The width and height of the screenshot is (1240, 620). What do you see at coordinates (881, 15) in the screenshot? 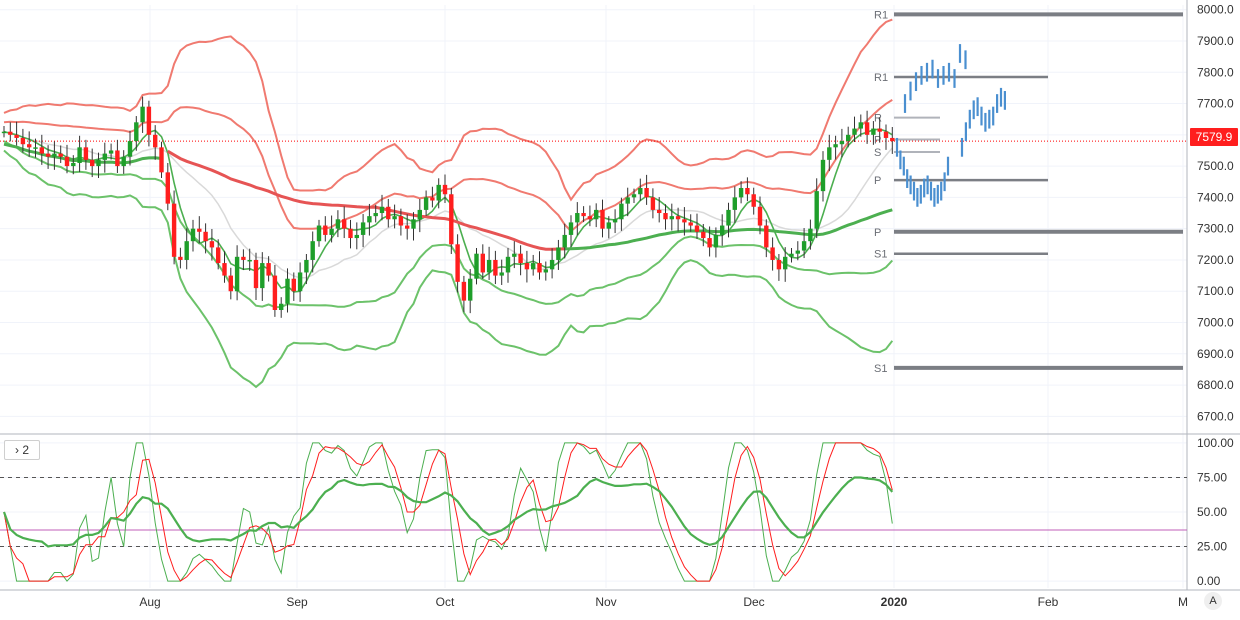
I see `pivot-label: R1` at bounding box center [881, 15].